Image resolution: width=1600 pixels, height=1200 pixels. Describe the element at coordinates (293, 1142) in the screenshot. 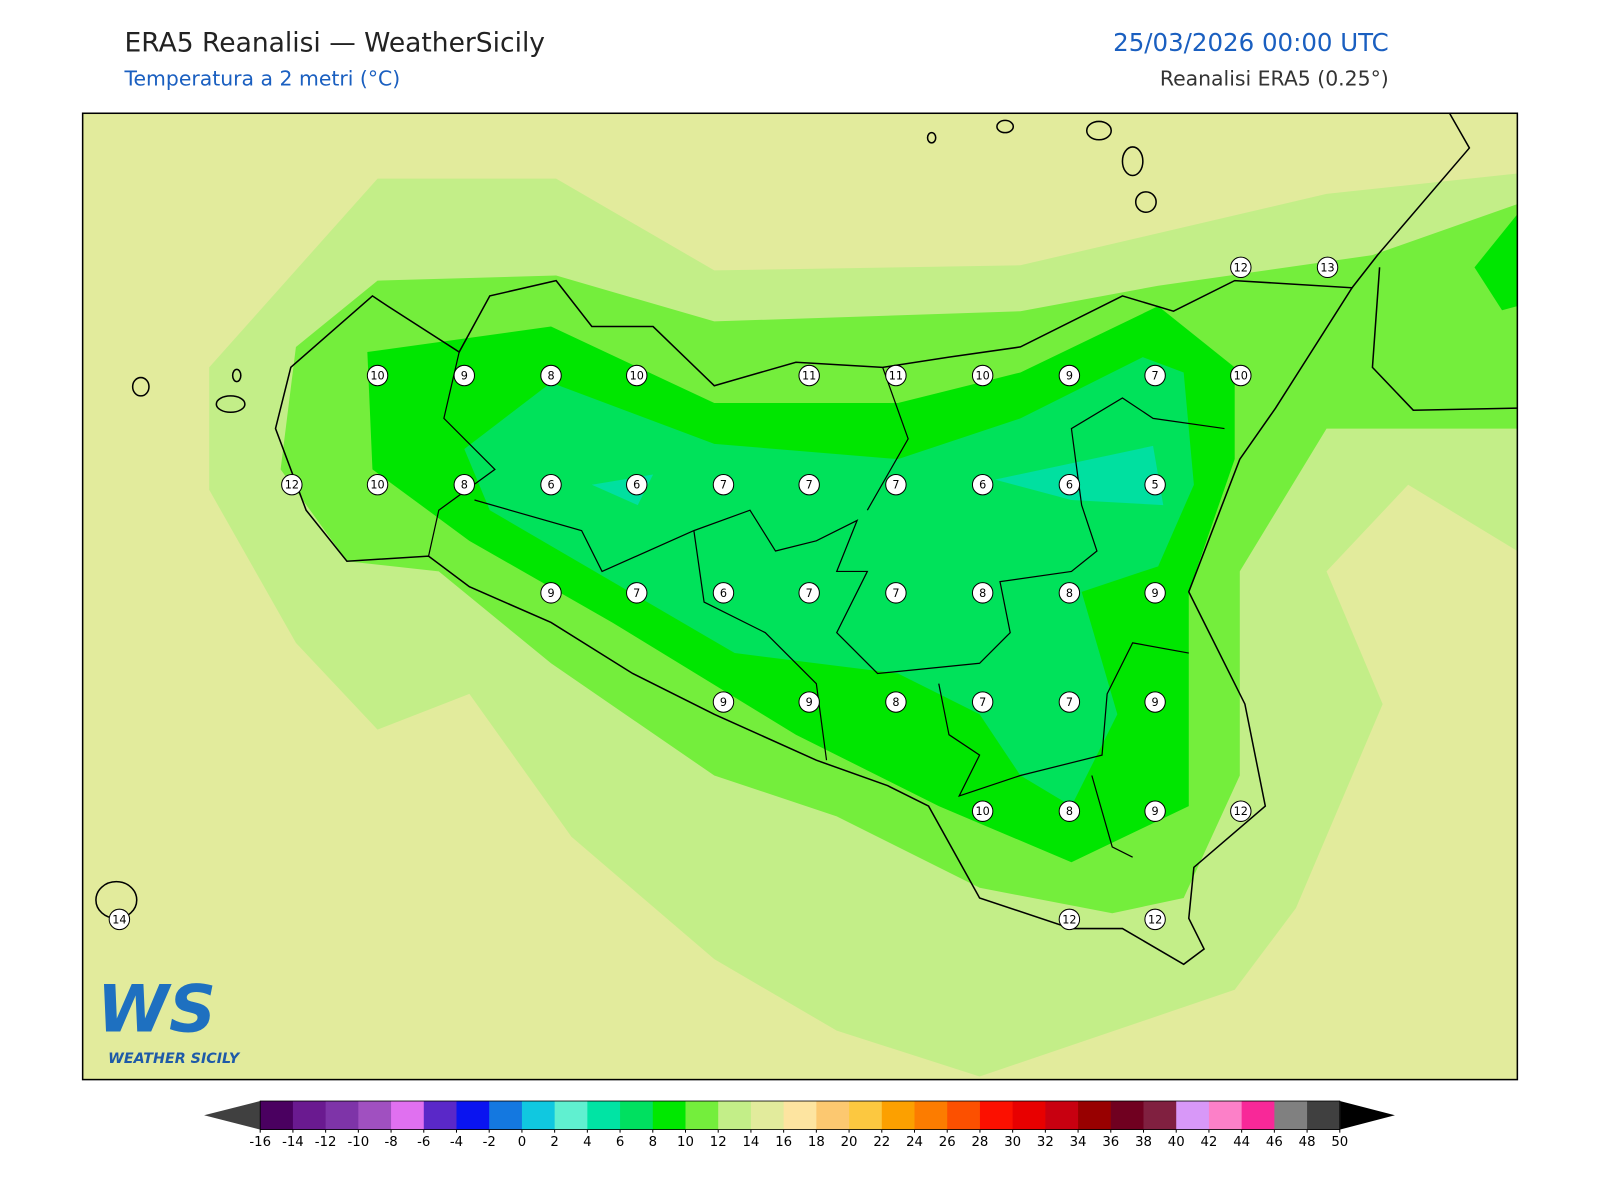

I see `colorbar-tick-label: -14` at that location.